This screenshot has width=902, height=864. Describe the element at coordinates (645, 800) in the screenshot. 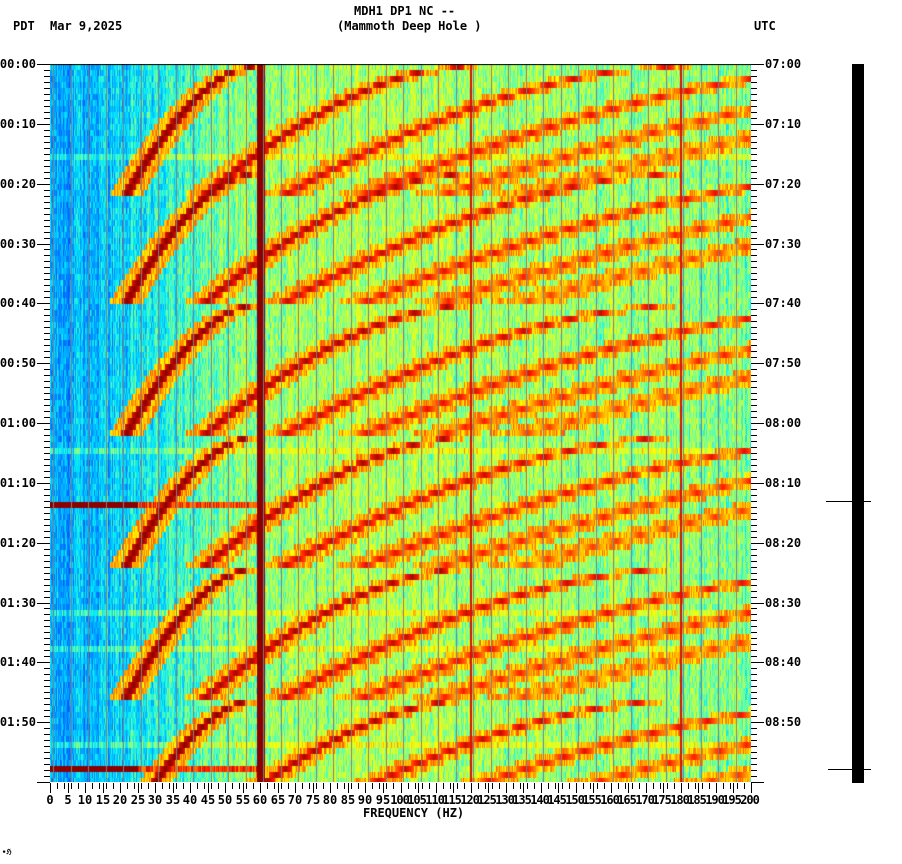

I see `x-label: 170` at that location.